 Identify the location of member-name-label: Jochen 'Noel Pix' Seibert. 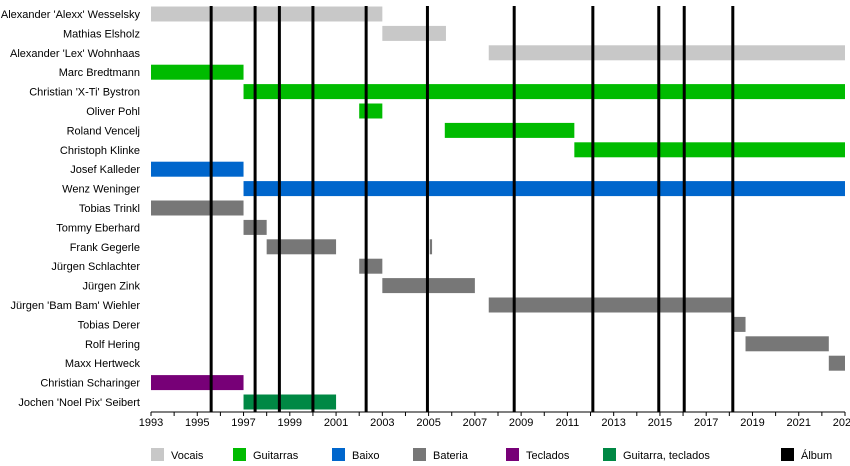
(79, 403).